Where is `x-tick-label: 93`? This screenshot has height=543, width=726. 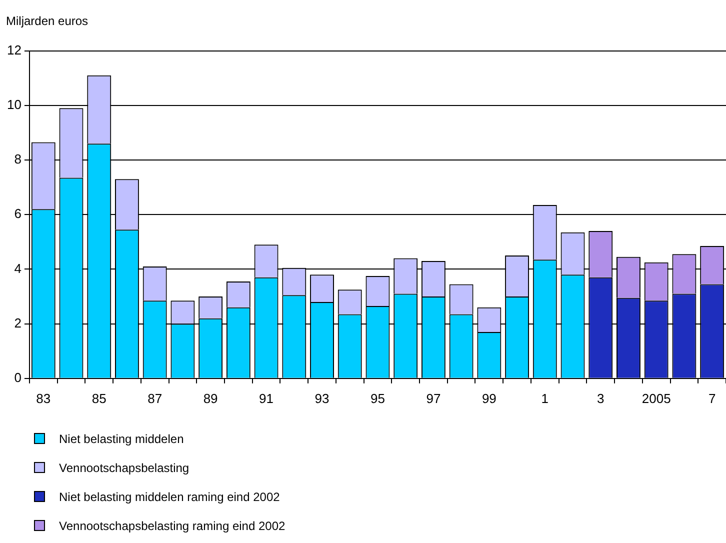
x-tick-label: 93 is located at coordinates (322, 398).